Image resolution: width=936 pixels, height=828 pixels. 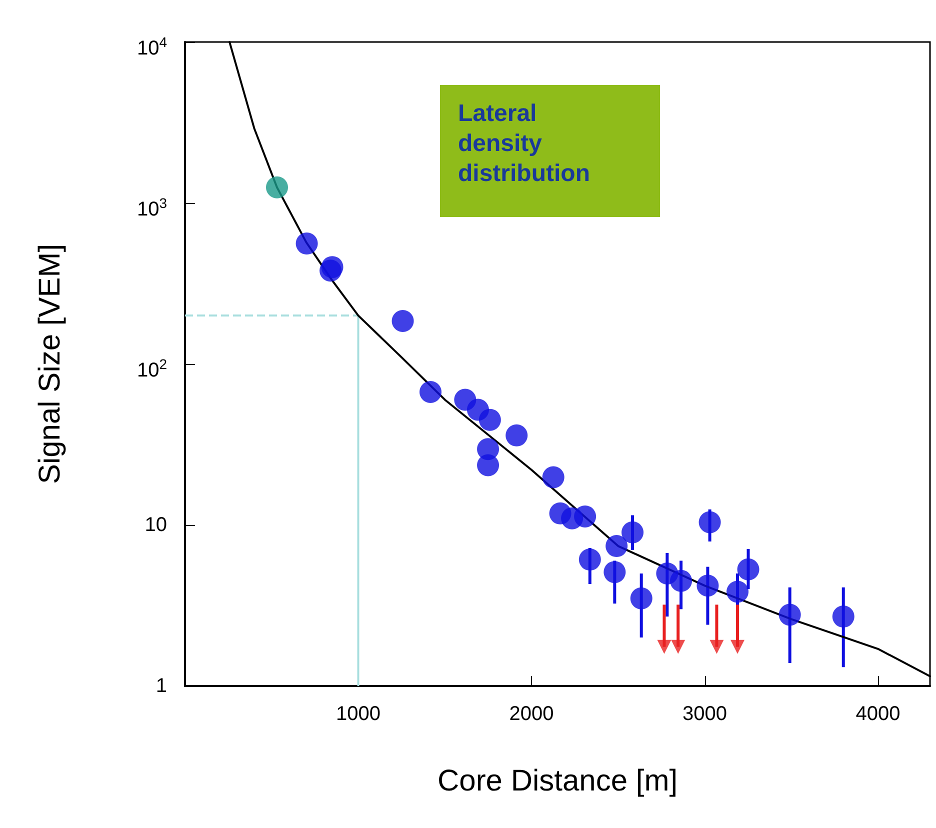 What do you see at coordinates (358, 714) in the screenshot?
I see `x-tick-label: 1000` at bounding box center [358, 714].